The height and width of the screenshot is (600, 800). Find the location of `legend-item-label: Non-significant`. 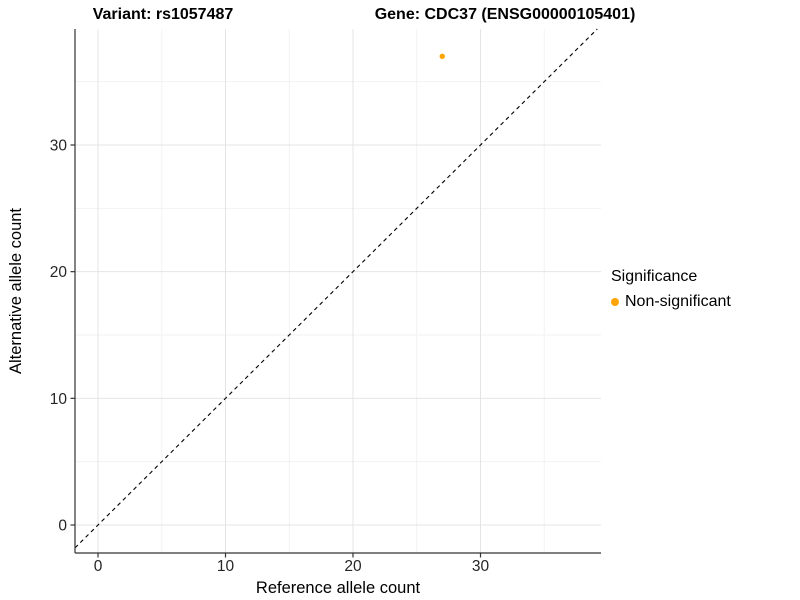

legend-item-label: Non-significant is located at coordinates (678, 301).